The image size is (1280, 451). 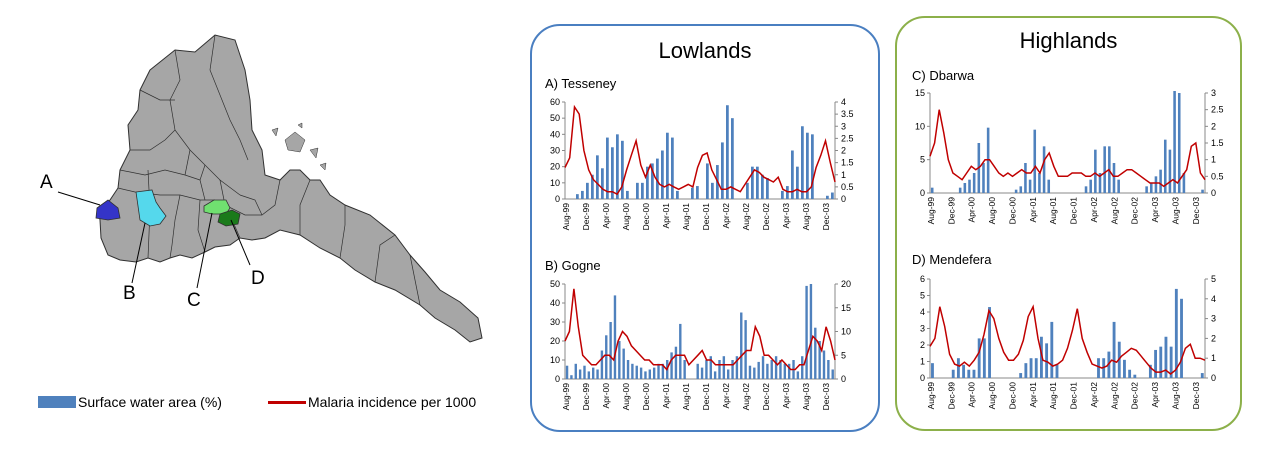 I want to click on map-leader-lines, so click(x=154, y=240).